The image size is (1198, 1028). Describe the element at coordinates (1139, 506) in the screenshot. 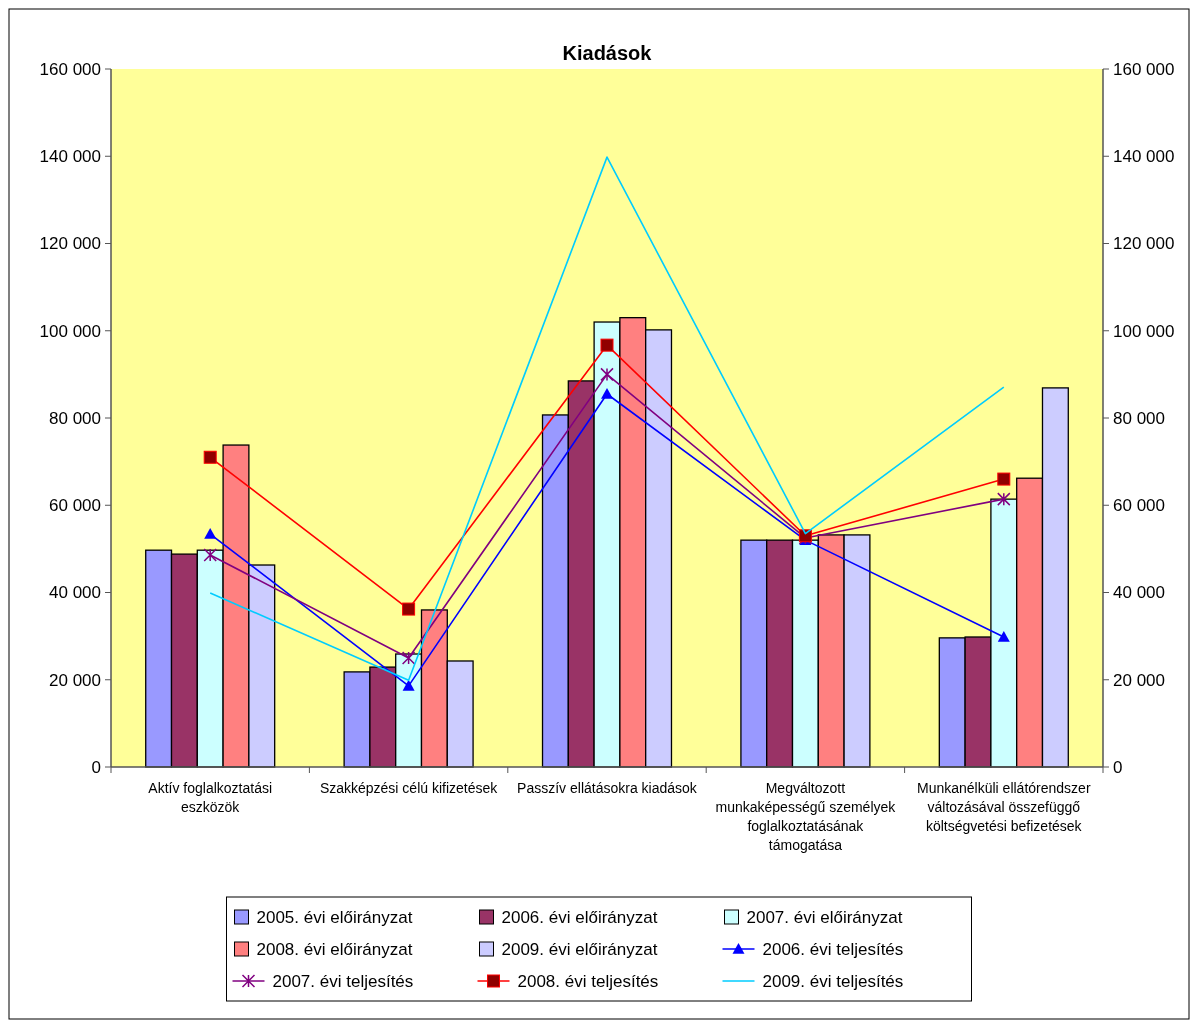

I see `y2-tick-label: 60 000` at that location.